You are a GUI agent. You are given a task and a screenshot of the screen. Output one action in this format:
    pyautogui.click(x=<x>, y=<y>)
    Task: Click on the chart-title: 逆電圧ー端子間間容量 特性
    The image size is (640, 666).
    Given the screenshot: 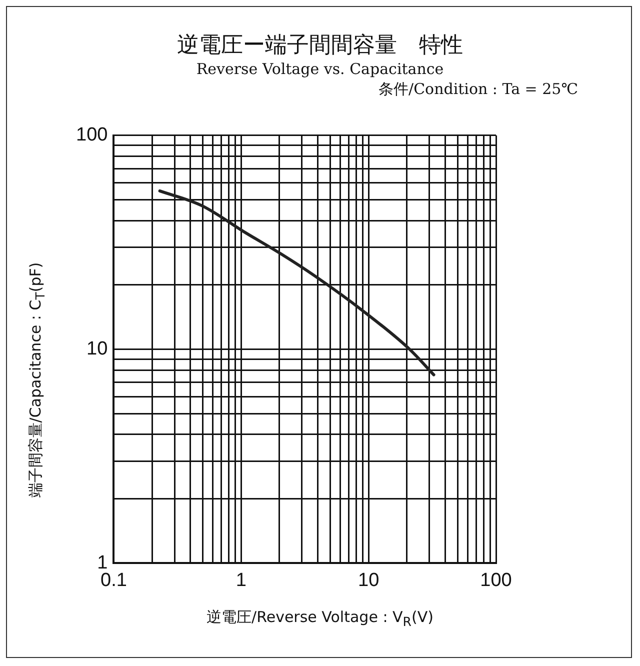 What is the action you would take?
    pyautogui.click(x=320, y=46)
    